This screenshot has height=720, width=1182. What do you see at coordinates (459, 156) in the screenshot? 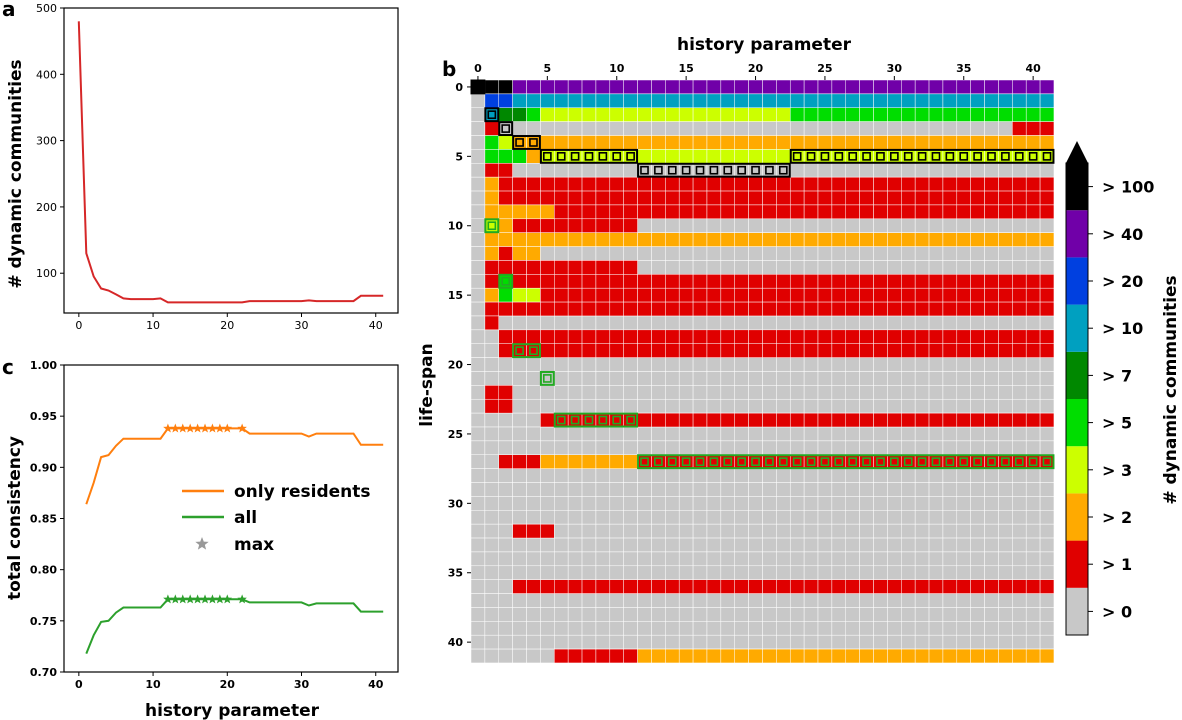
I see `heatmap-ytick-label: 5` at bounding box center [459, 156].